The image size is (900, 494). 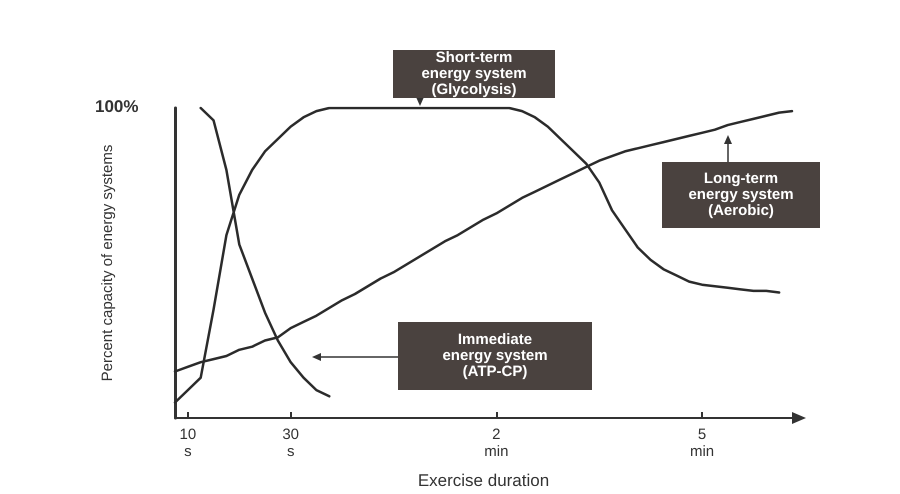 I want to click on x-axis-title: Exercise duration, so click(x=484, y=480).